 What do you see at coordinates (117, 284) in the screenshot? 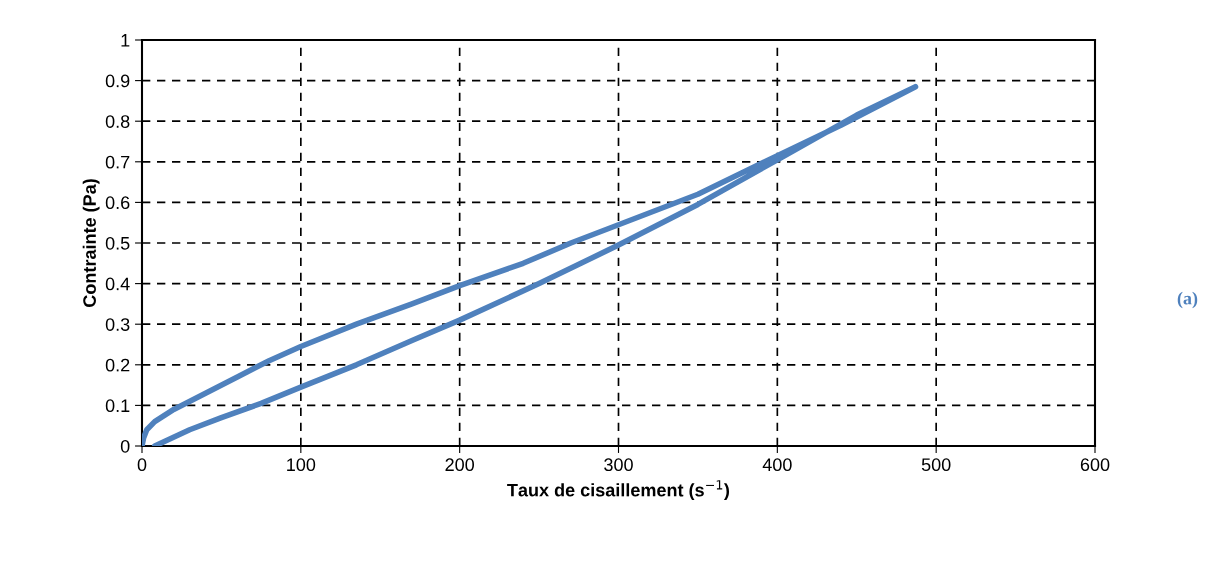
I see `y-tick-label: 0.4` at bounding box center [117, 284].